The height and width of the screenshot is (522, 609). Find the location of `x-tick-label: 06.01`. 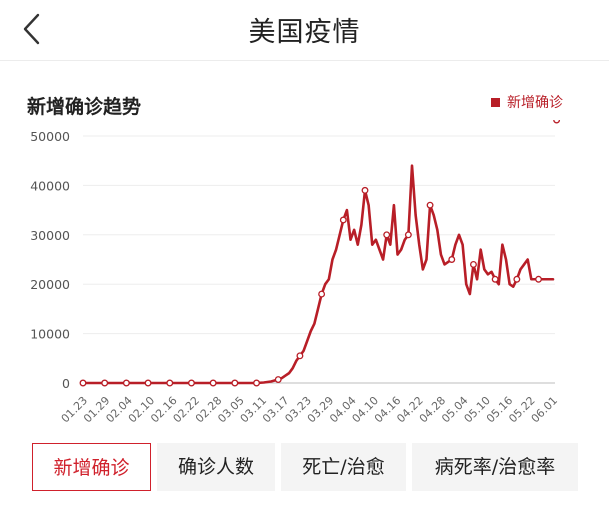

x-tick-label: 06.01 is located at coordinates (544, 409).